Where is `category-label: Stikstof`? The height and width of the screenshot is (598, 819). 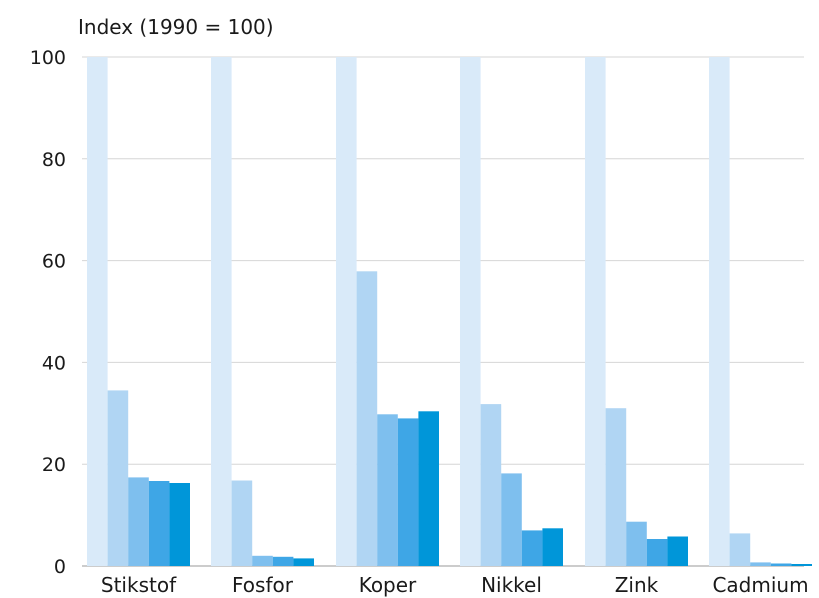 category-label: Stikstof is located at coordinates (139, 585).